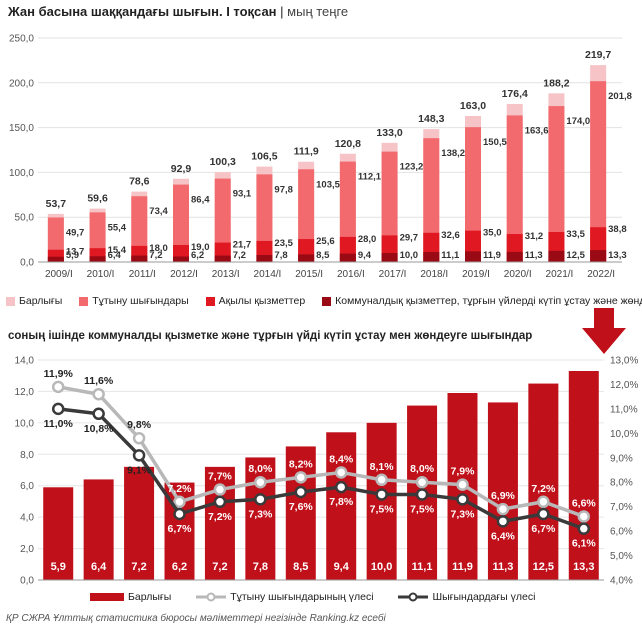 This screenshot has width=642, height=631. I want to click on label-paid: 13,7, so click(75, 252).